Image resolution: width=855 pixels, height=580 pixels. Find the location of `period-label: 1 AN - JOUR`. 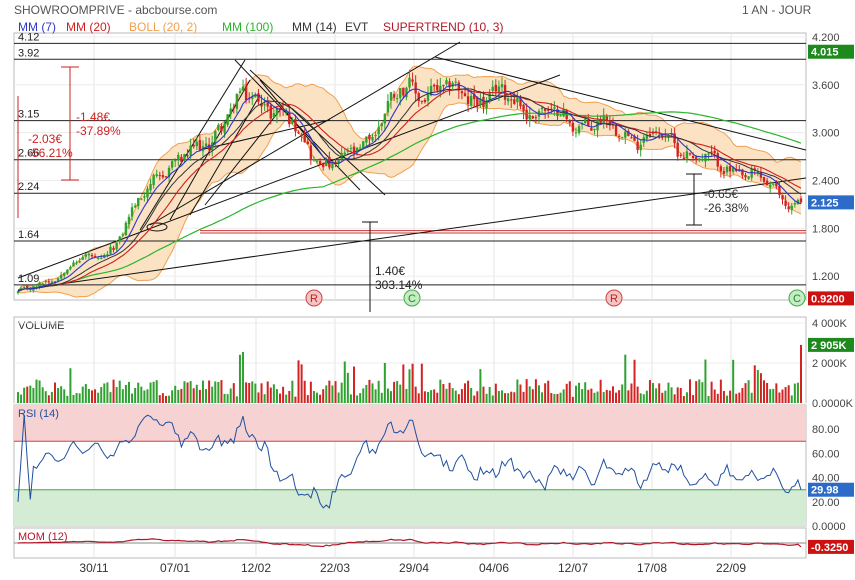

period-label: 1 AN - JOUR is located at coordinates (777, 10).